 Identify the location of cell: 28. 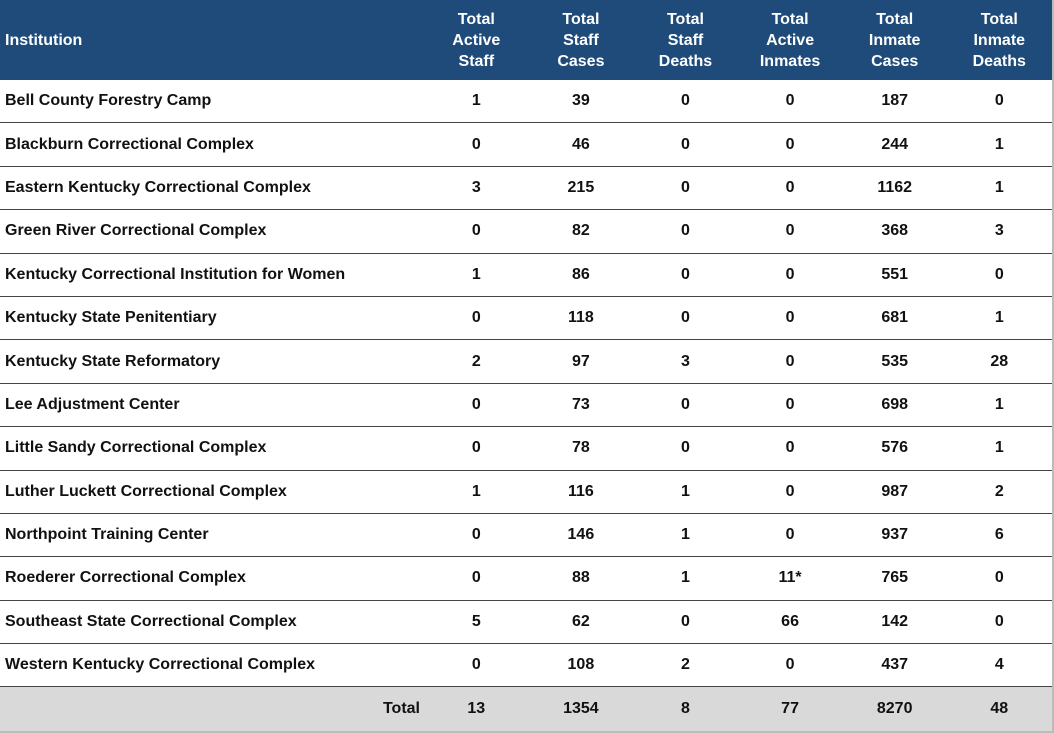
(999, 361).